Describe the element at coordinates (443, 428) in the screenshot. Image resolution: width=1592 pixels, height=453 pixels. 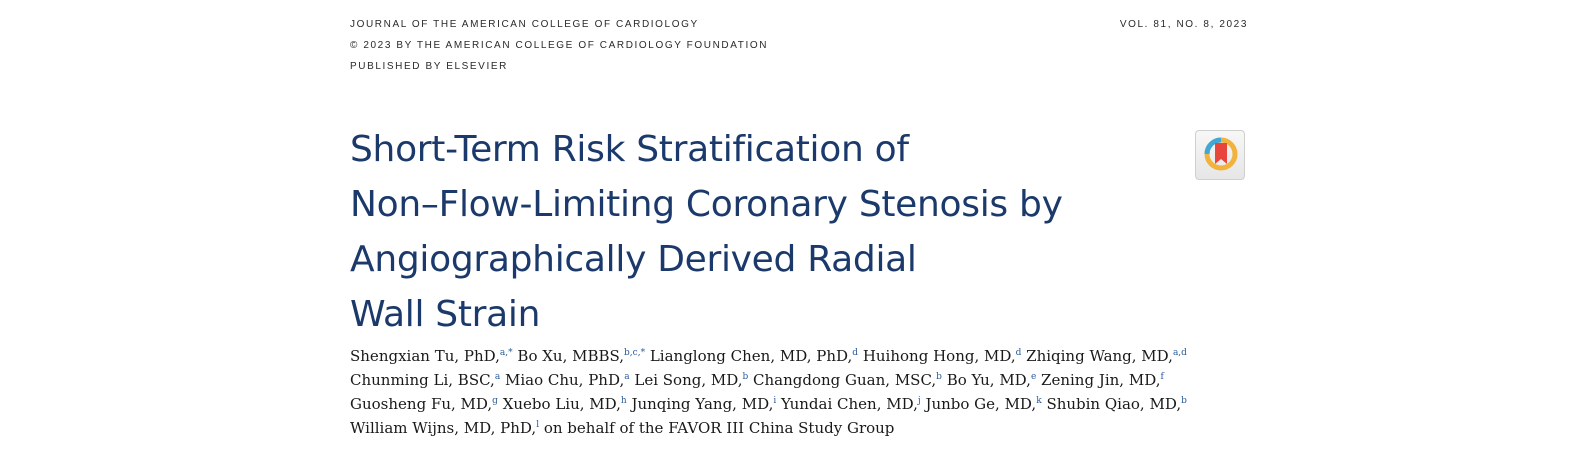
I see `author-name: William Wijns, MD, PhD,` at that location.